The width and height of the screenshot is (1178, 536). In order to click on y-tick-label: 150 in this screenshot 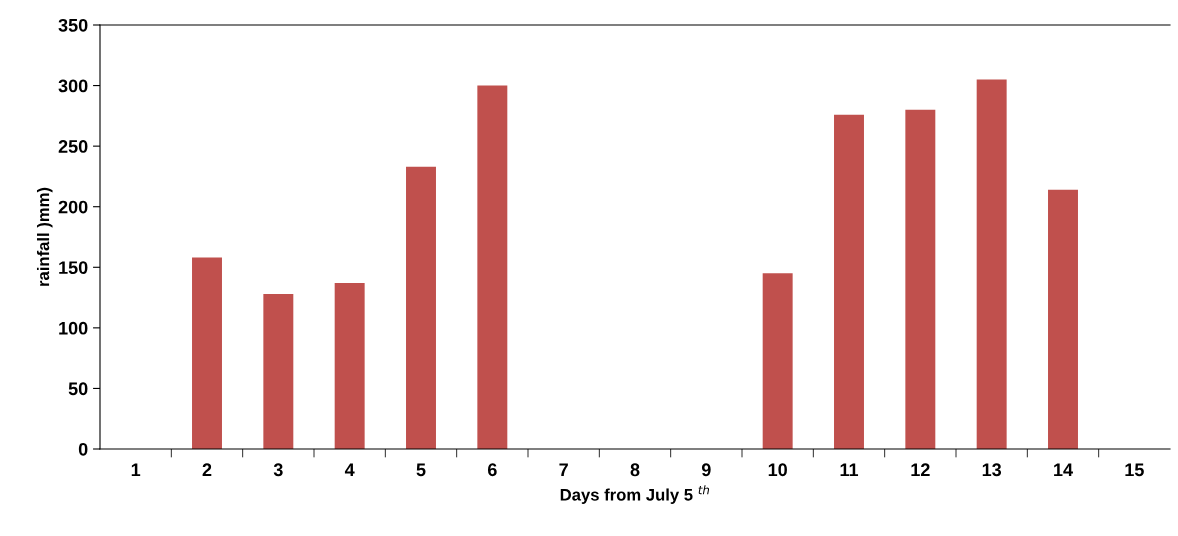, I will do `click(73, 268)`.